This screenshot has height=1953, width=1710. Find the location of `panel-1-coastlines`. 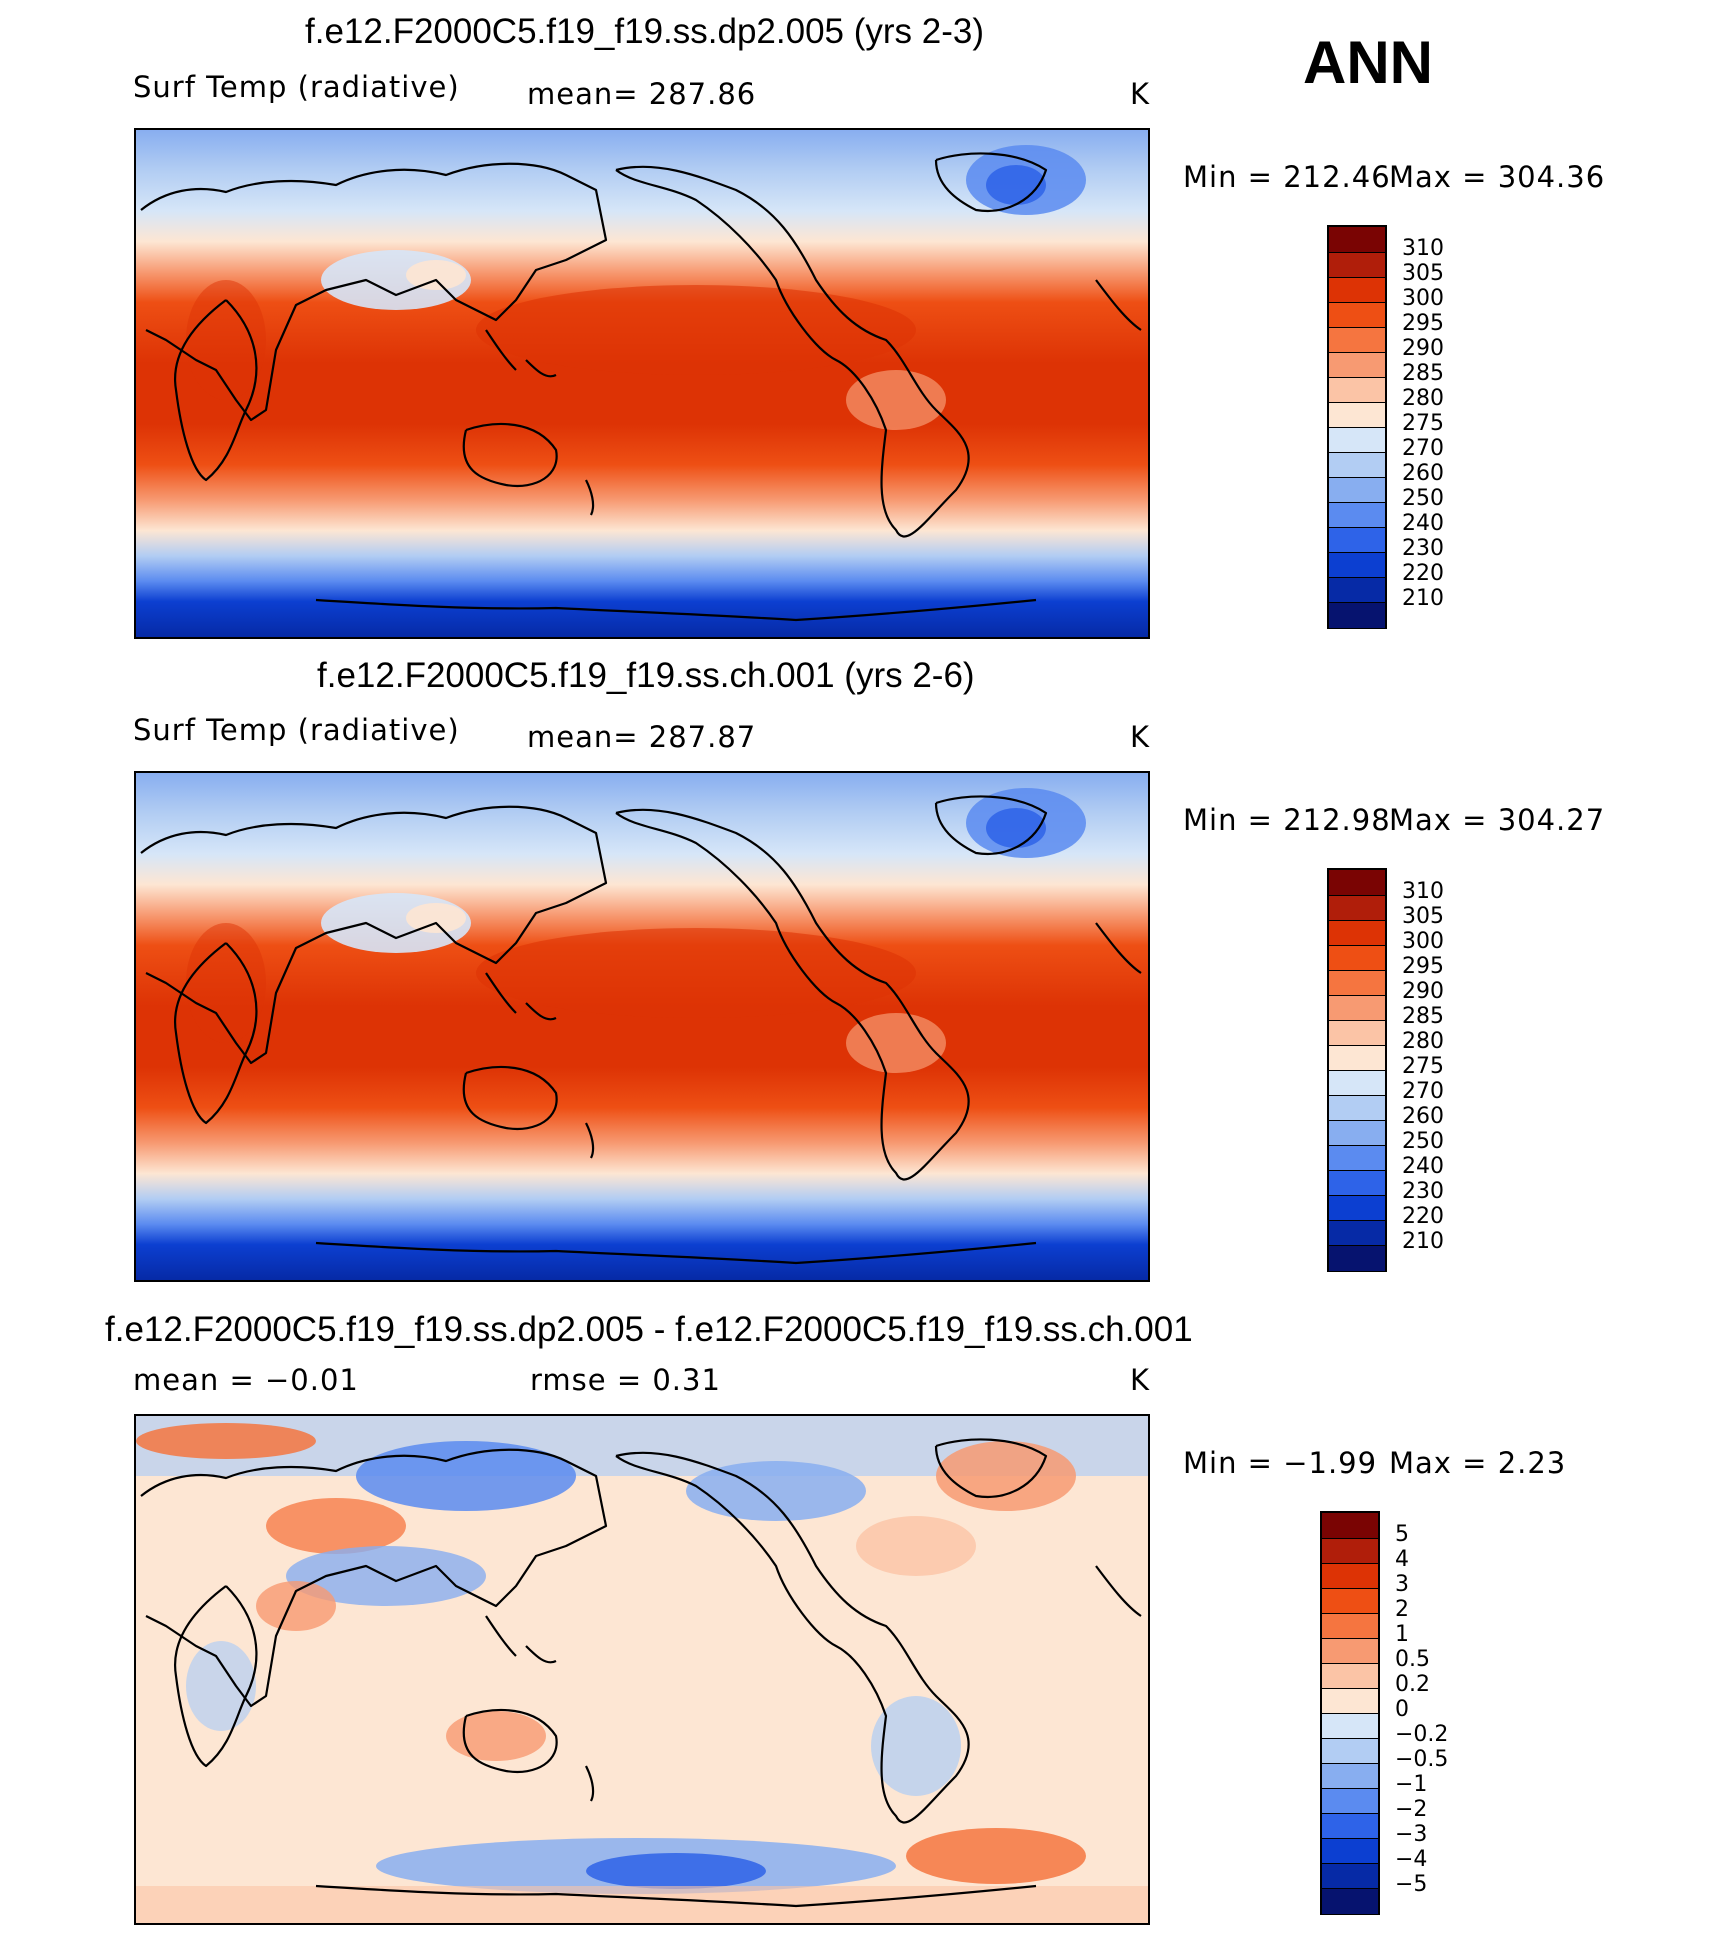

panel-1-coastlines is located at coordinates (641, 387).